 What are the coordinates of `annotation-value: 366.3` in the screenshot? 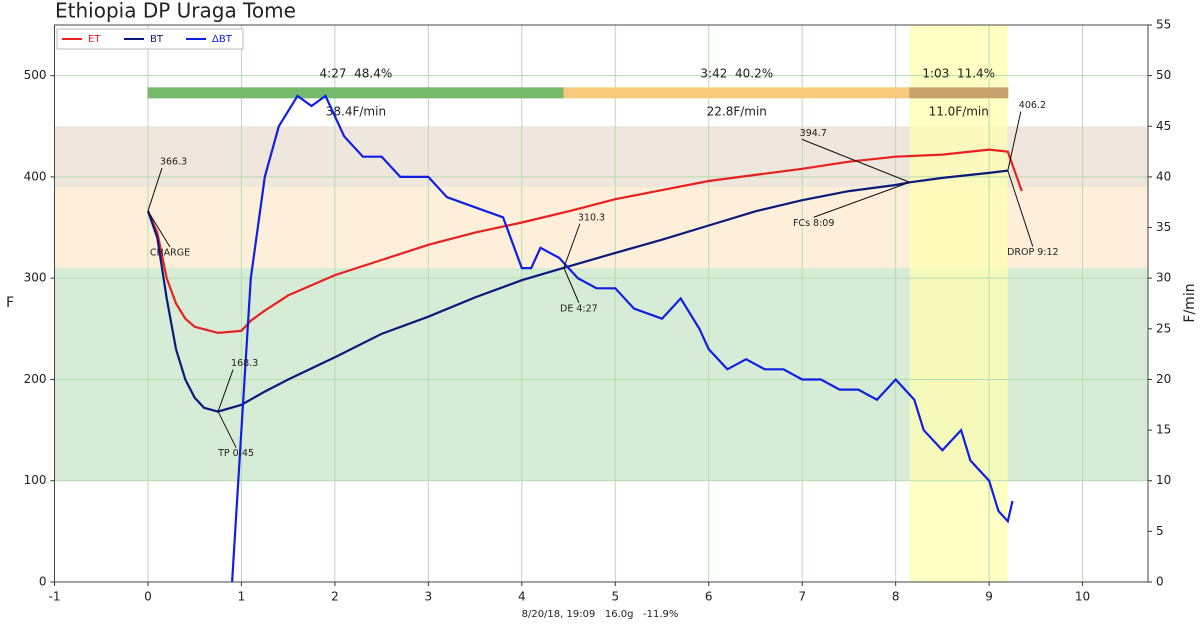 It's located at (173, 162).